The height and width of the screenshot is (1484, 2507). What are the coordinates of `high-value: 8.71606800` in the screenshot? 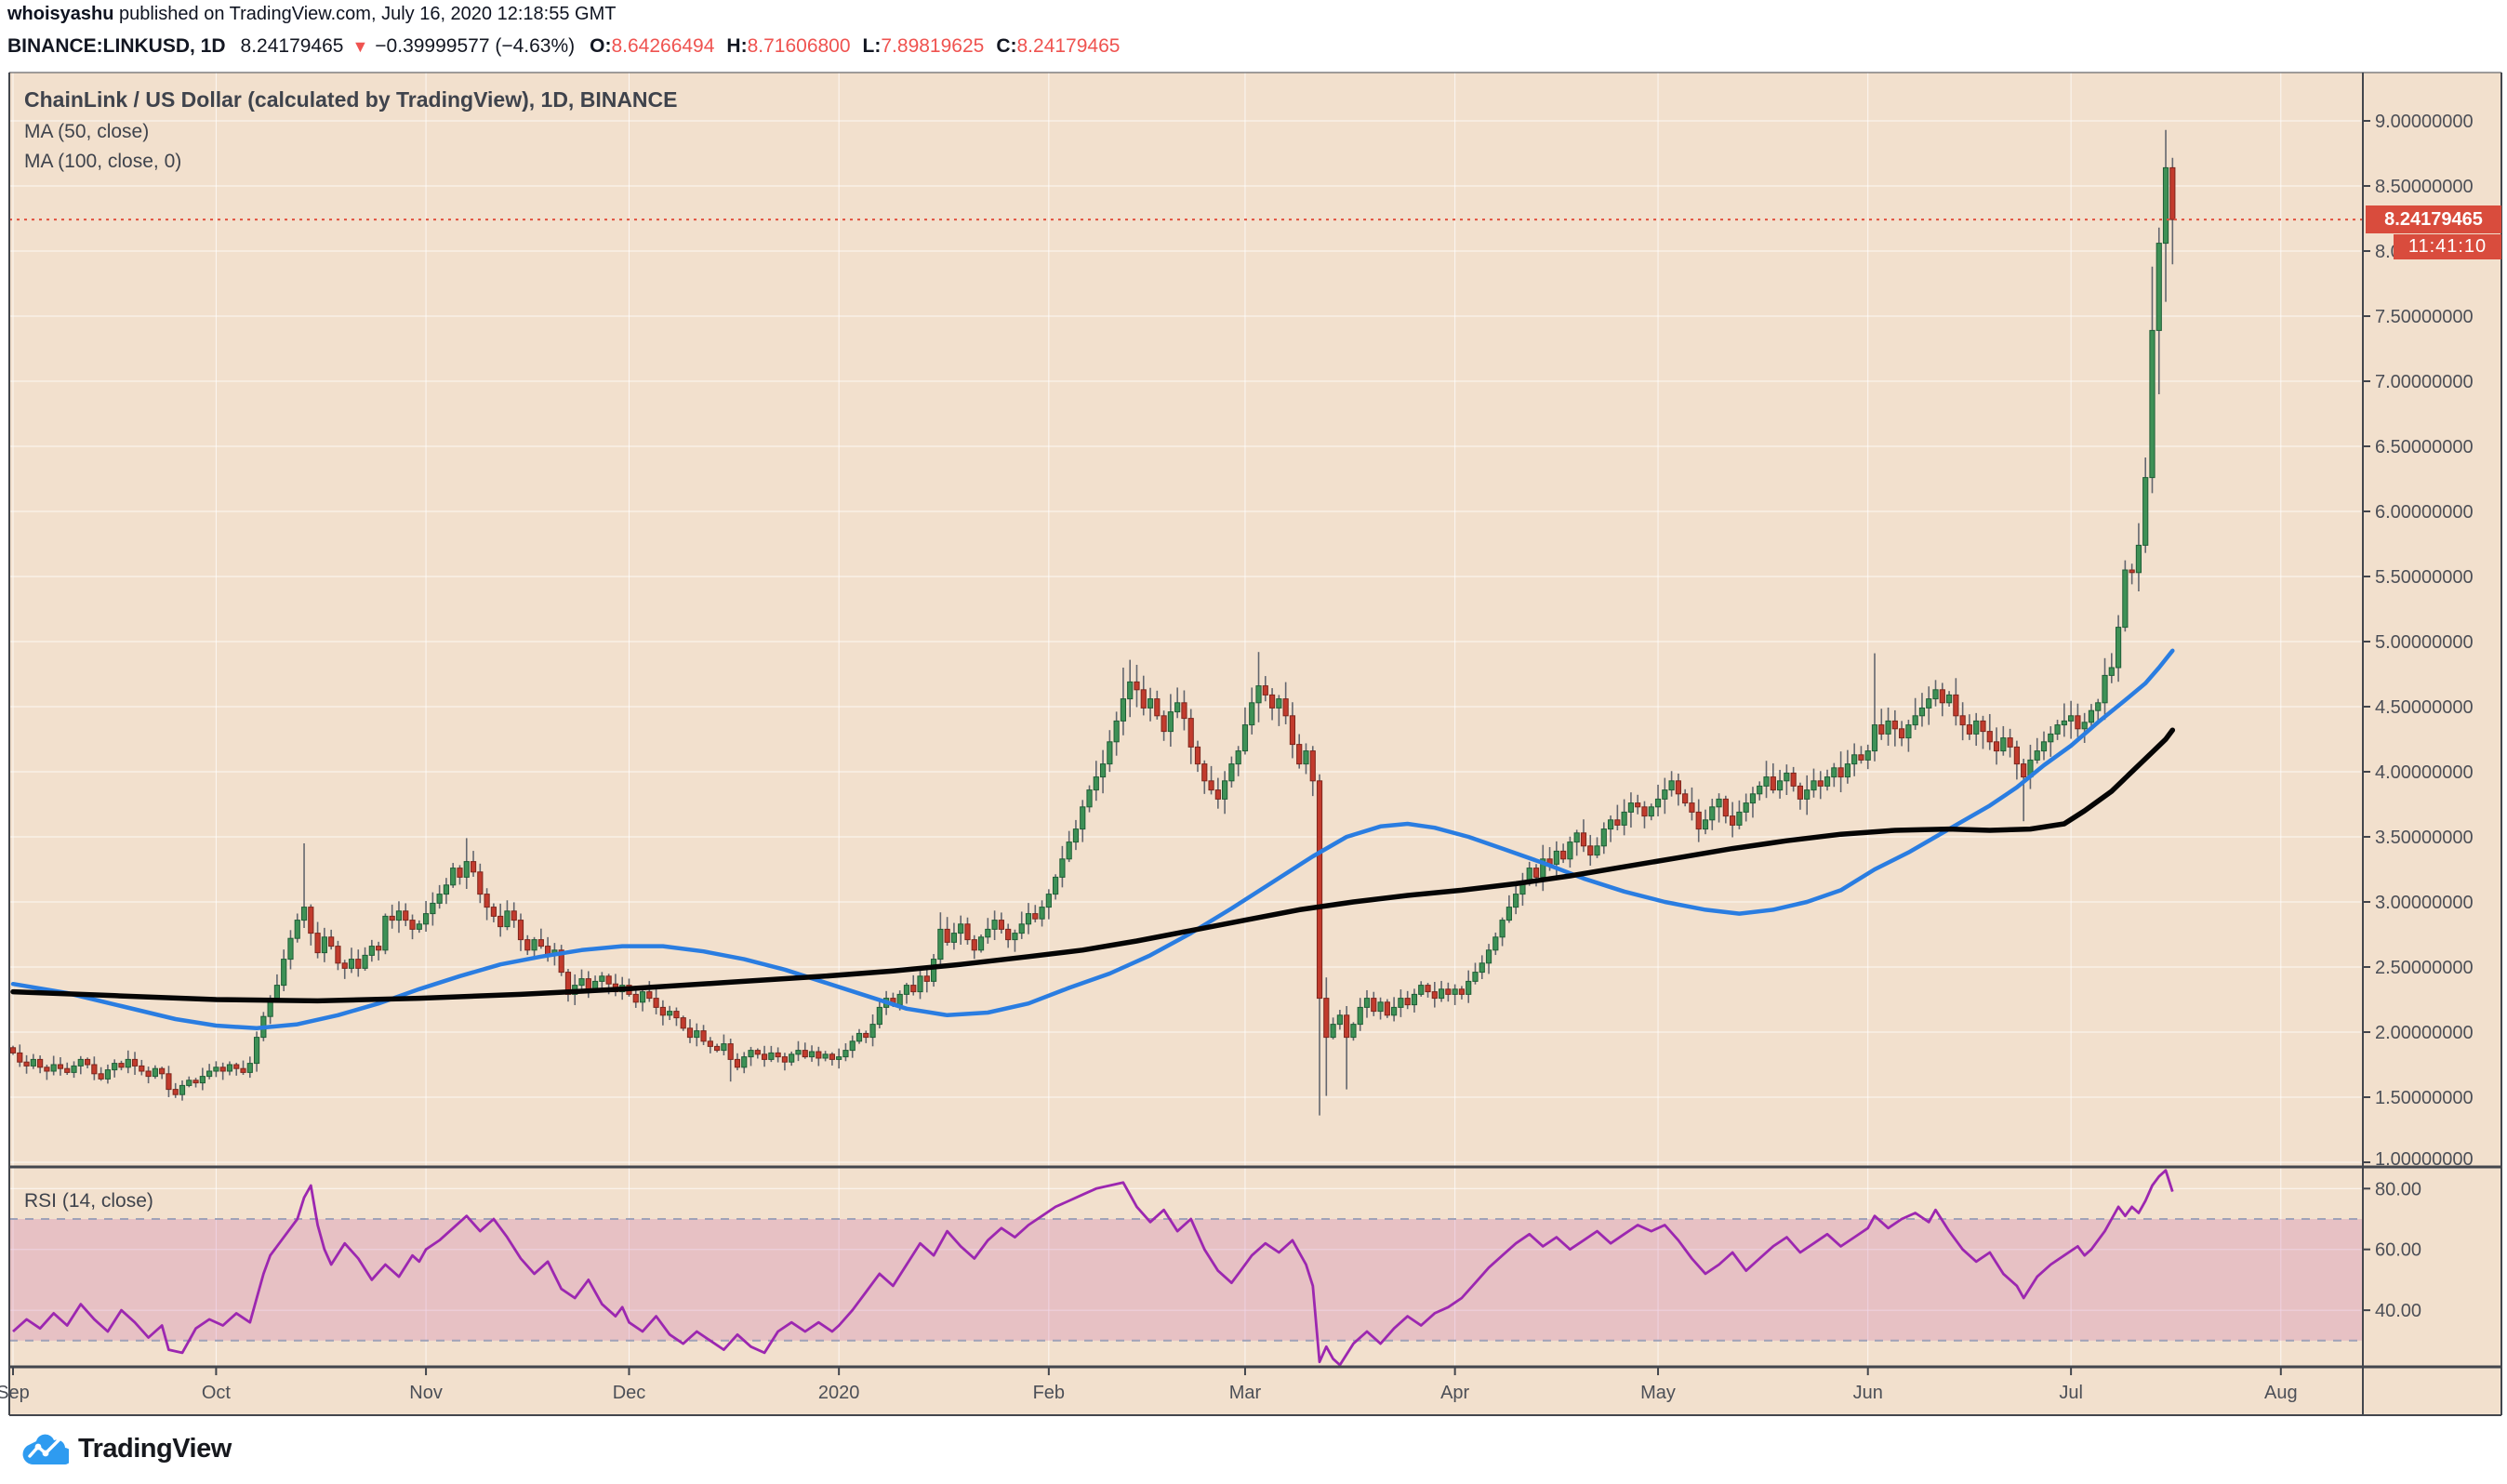 It's located at (799, 46).